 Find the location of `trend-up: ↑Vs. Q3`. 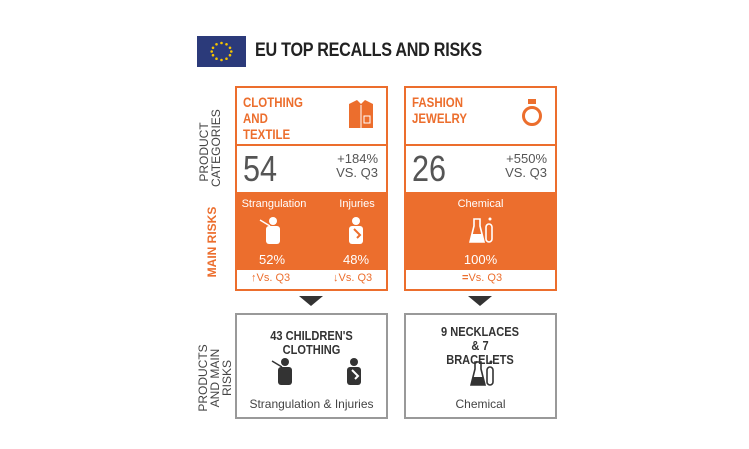

trend-up: ↑Vs. Q3 is located at coordinates (270, 278).